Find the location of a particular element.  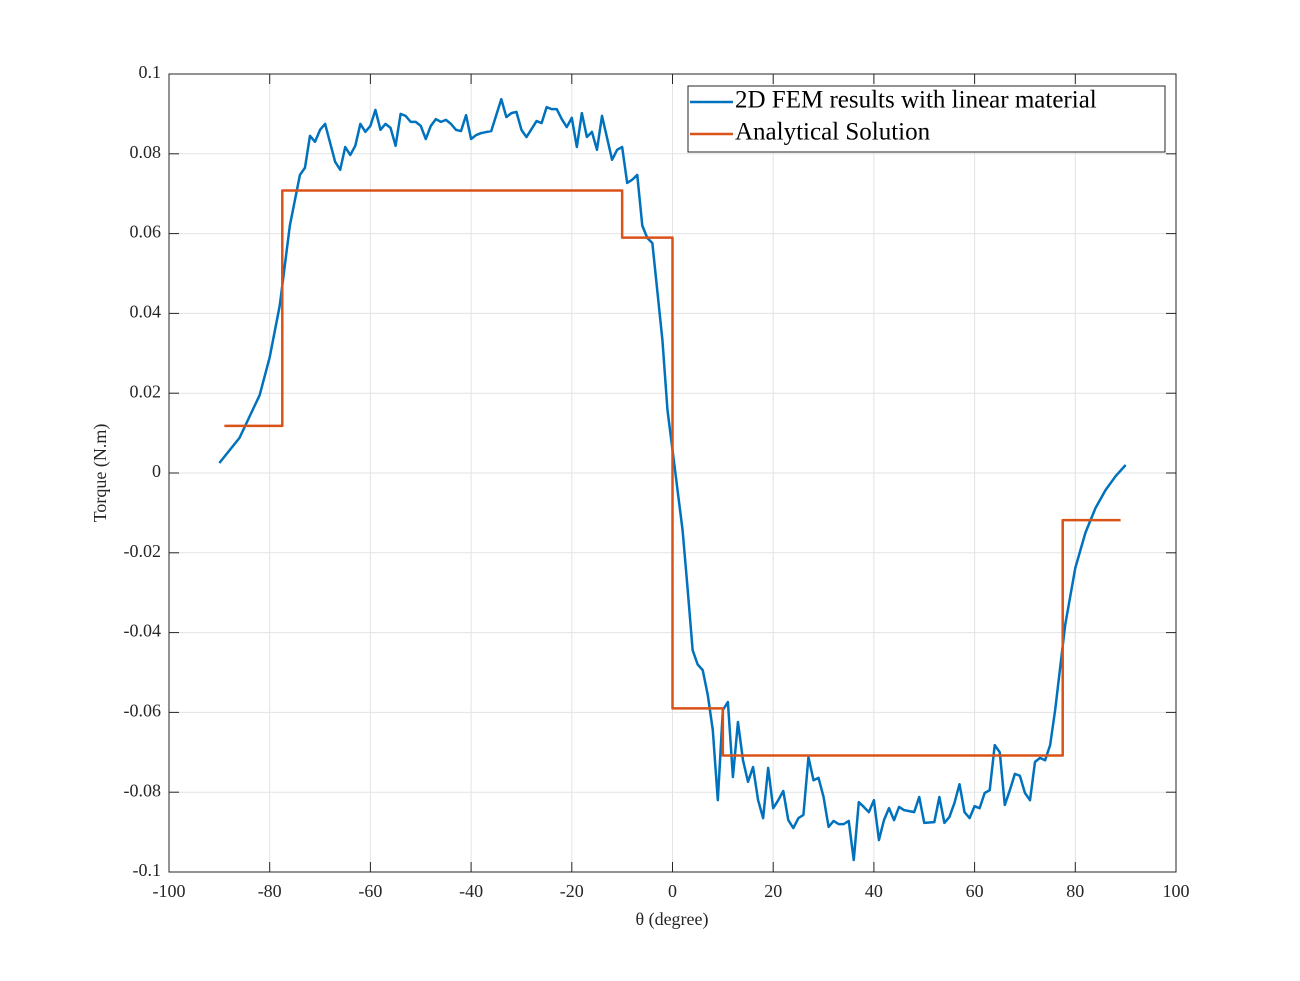

legend-box is located at coordinates (926, 119).